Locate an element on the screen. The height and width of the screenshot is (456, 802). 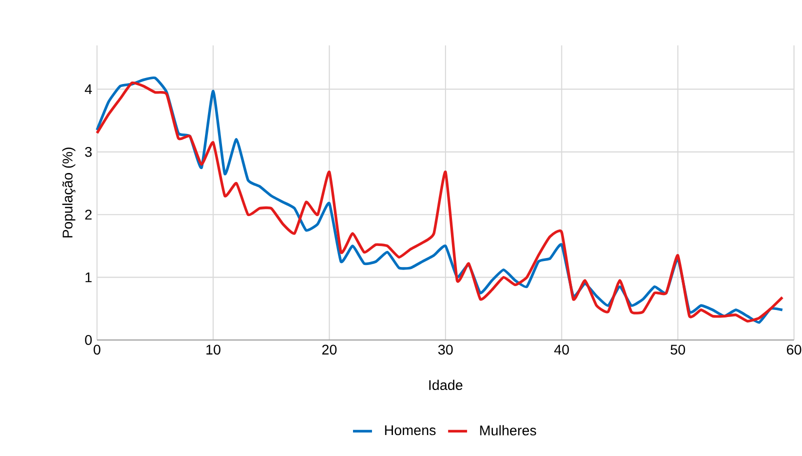
y-axis-title: População (%) is located at coordinates (69, 193).